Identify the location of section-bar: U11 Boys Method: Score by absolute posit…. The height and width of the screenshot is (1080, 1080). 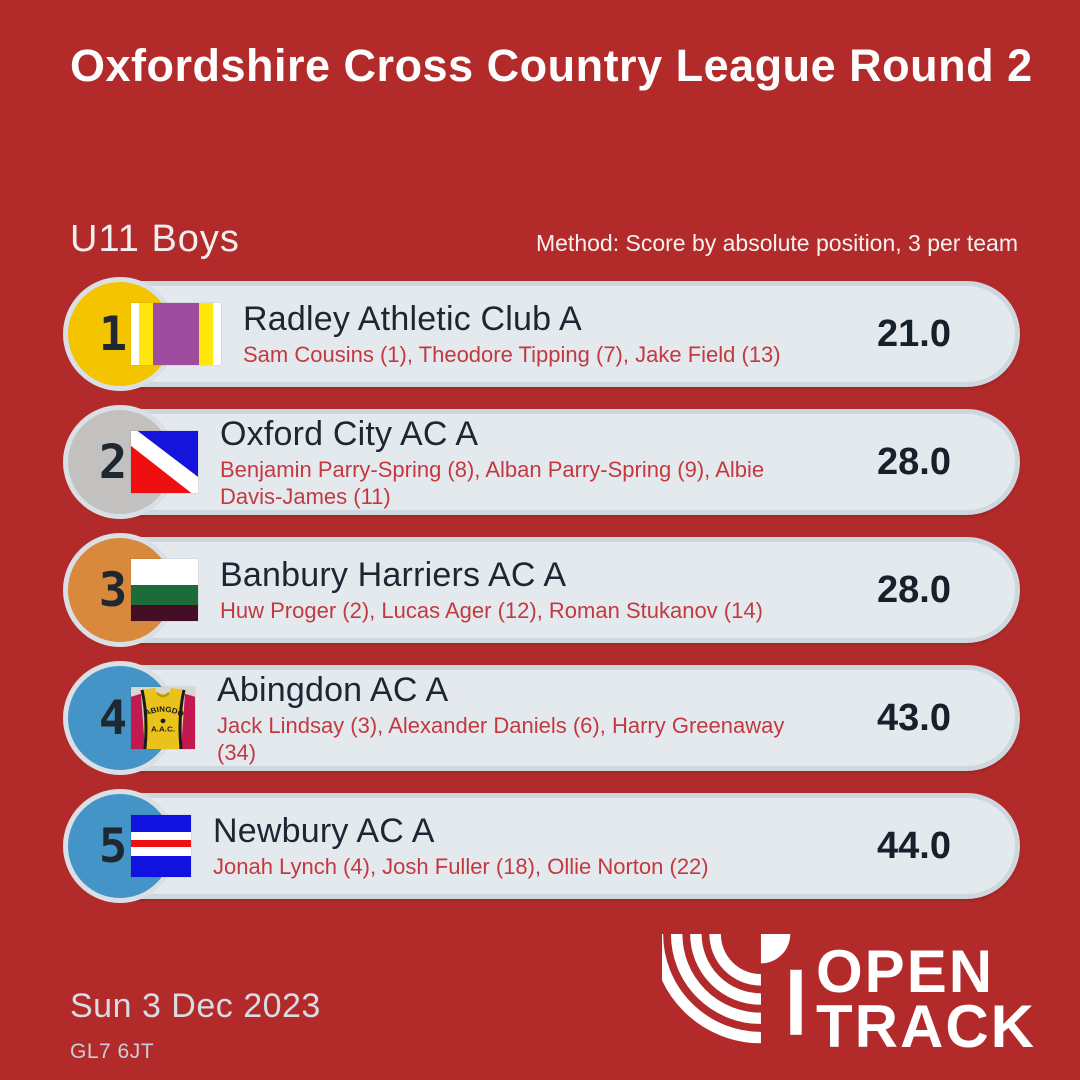
(544, 239).